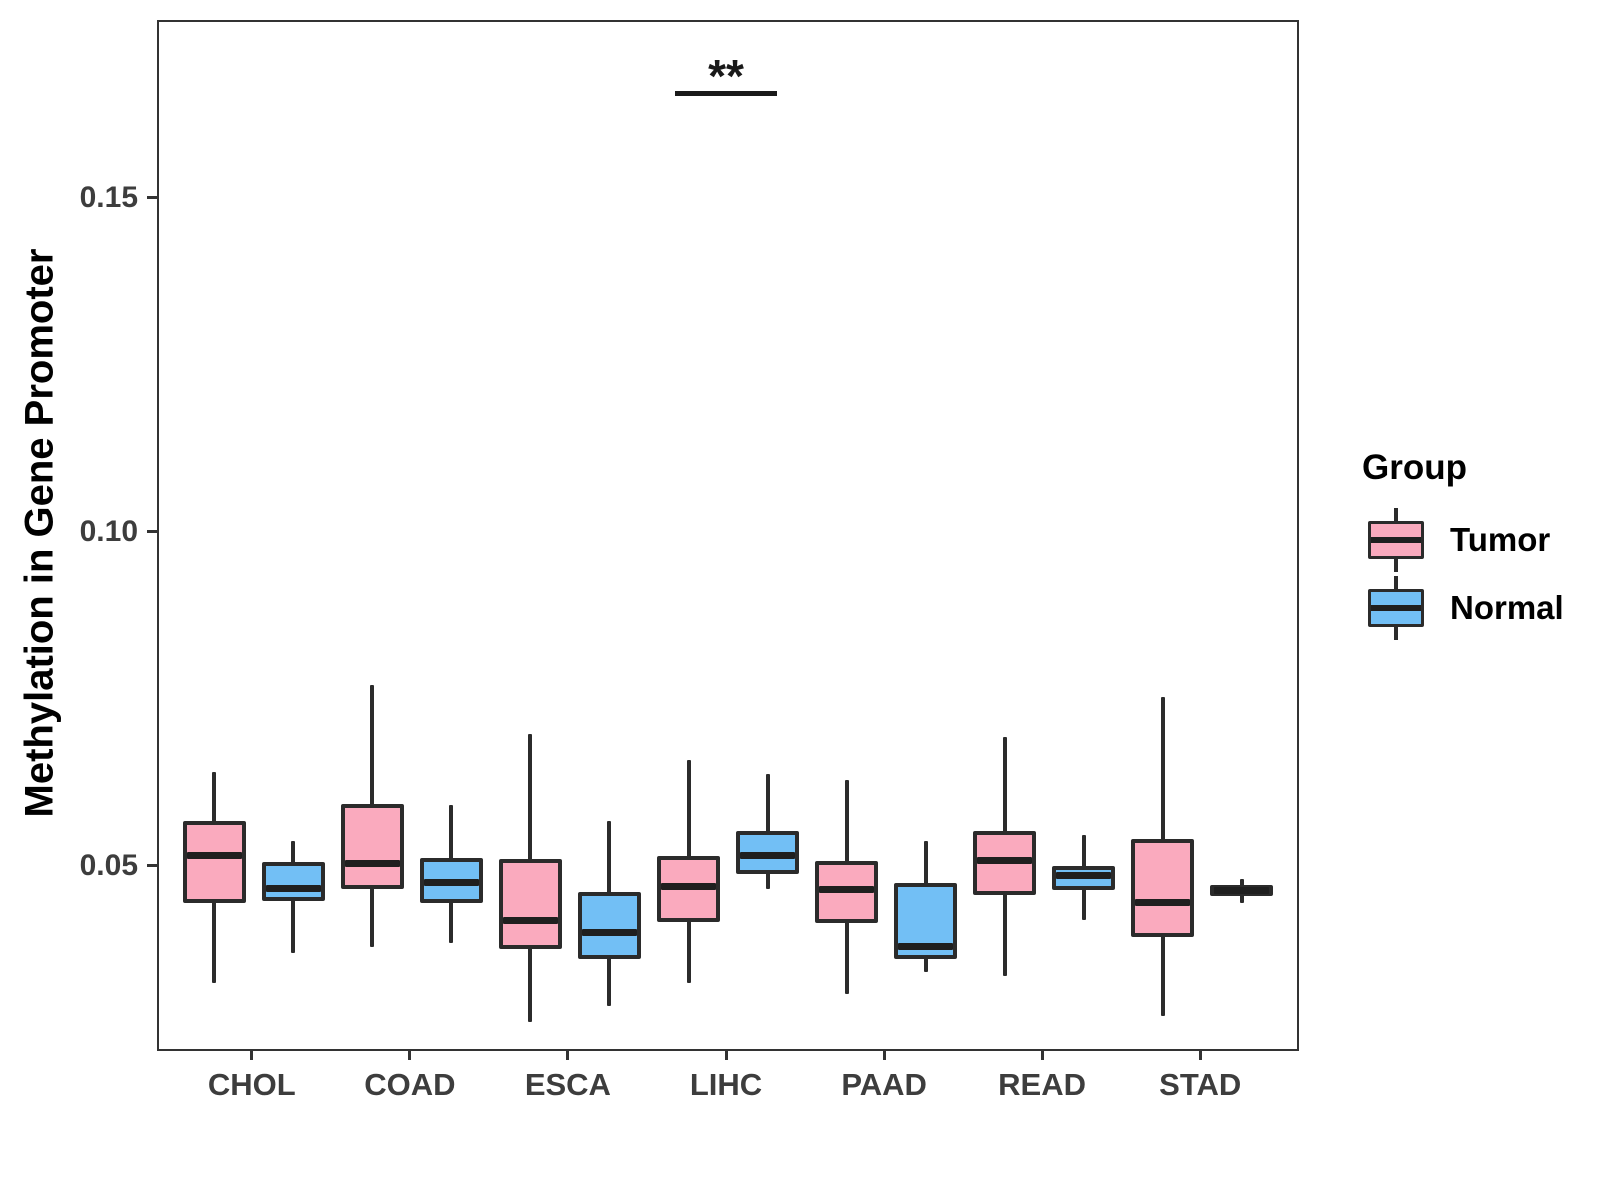 The width and height of the screenshot is (1600, 1200). I want to click on significance-bar, so click(726, 93).